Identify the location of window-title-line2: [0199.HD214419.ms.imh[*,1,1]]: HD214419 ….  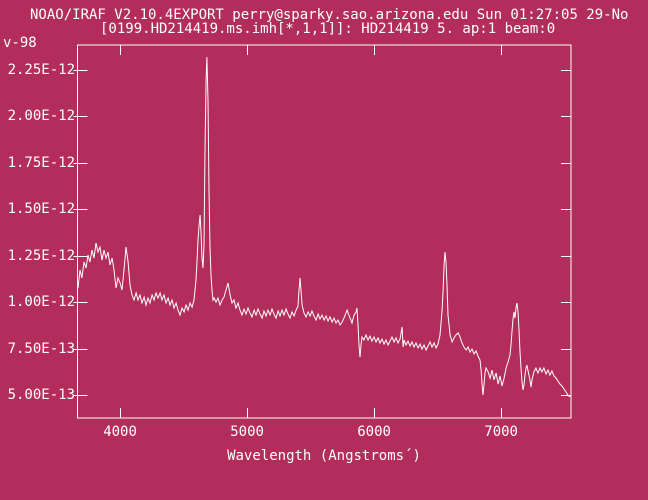
(328, 29).